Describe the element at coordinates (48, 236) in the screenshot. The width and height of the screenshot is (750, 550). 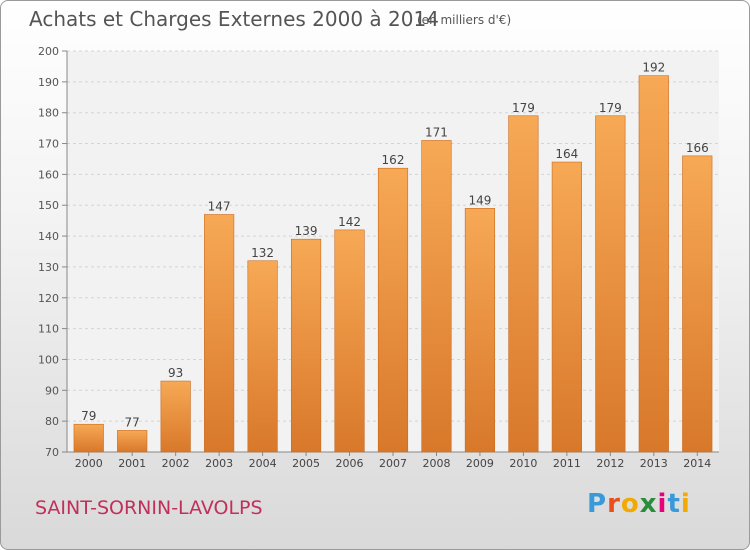
I see `y-tick-label: 140` at that location.